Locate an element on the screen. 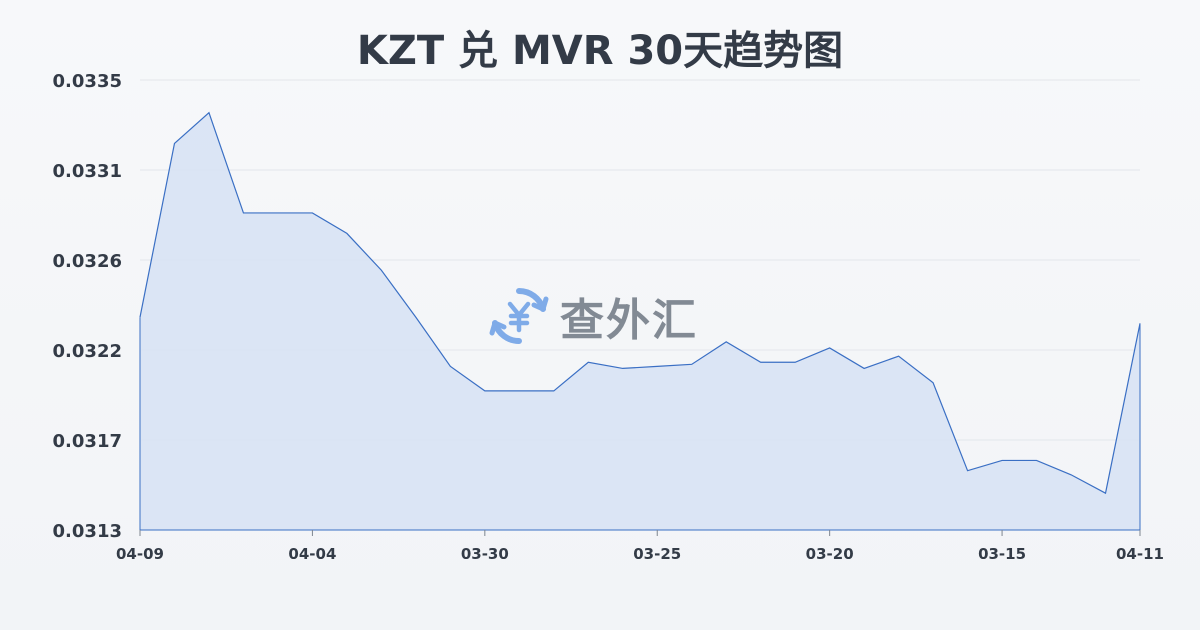 This screenshot has width=1200, height=630. yen-exchange-icon is located at coordinates (519, 316).